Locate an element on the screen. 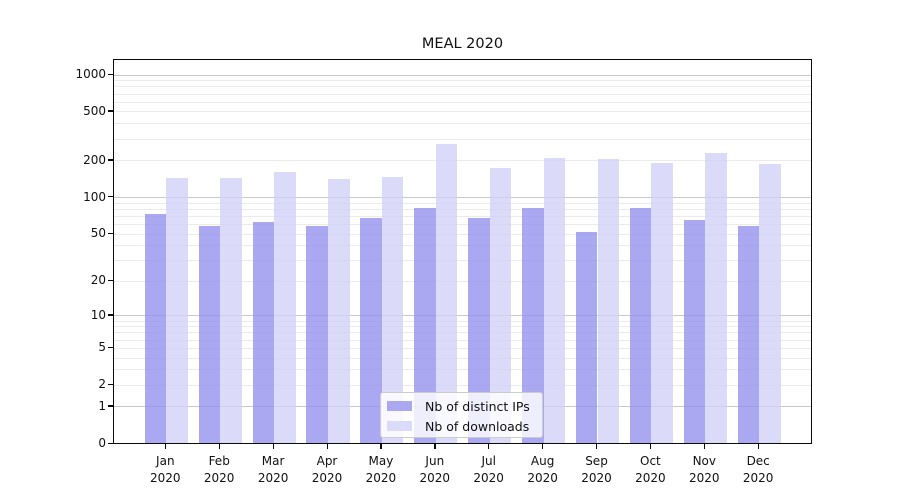 The image size is (900, 500). bar-ips-feb is located at coordinates (209, 334).